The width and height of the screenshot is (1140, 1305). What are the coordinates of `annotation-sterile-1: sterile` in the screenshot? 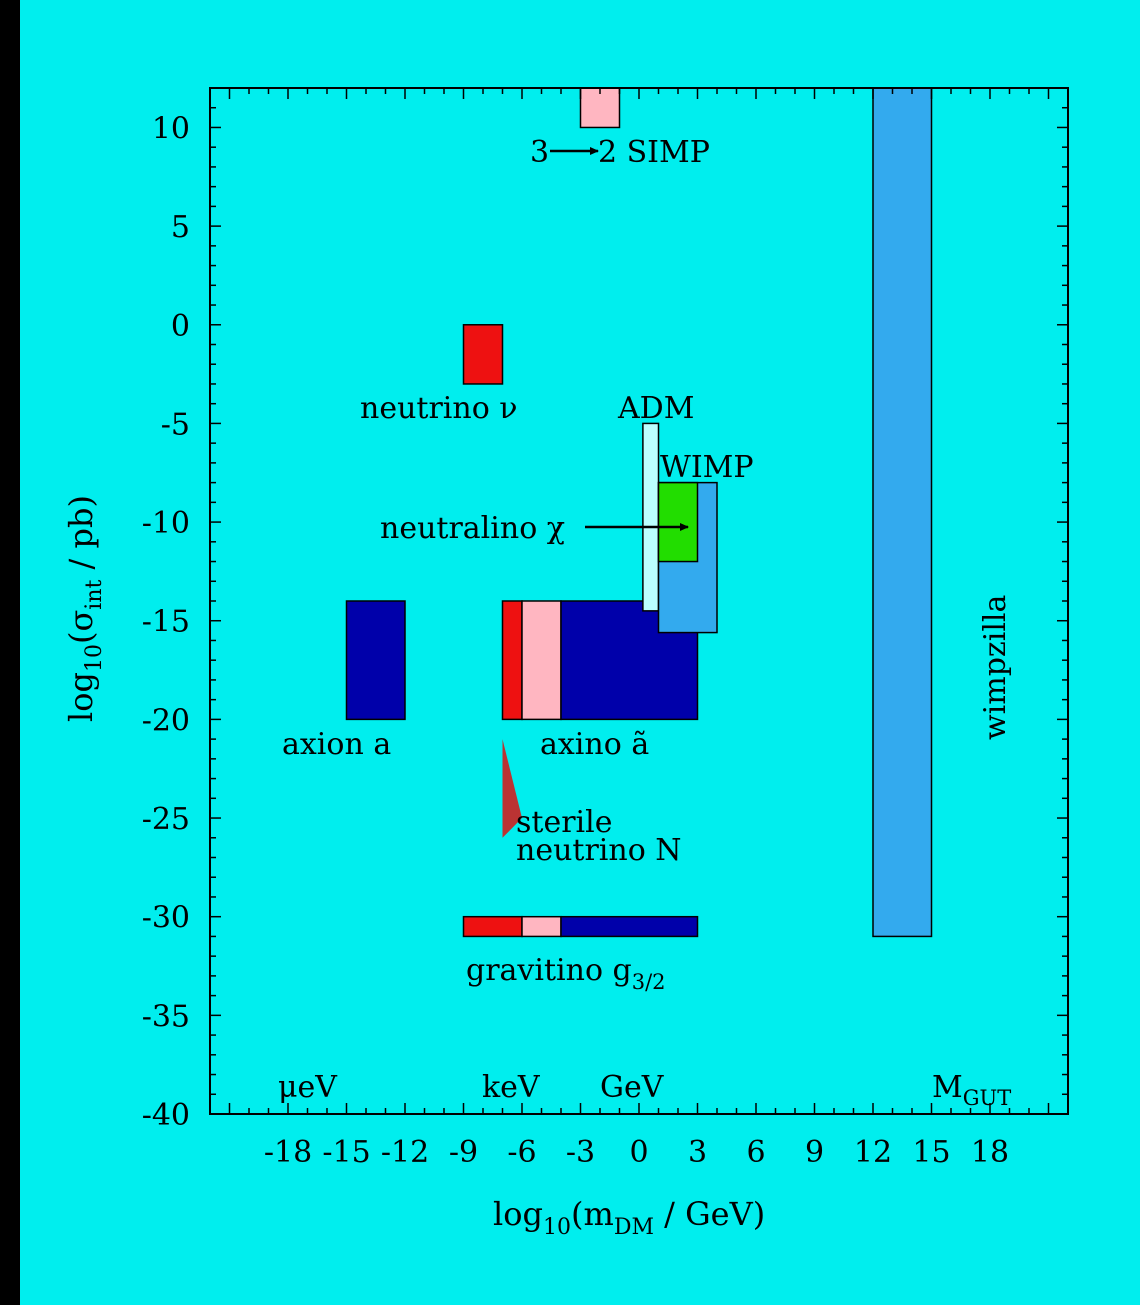 It's located at (564, 822).